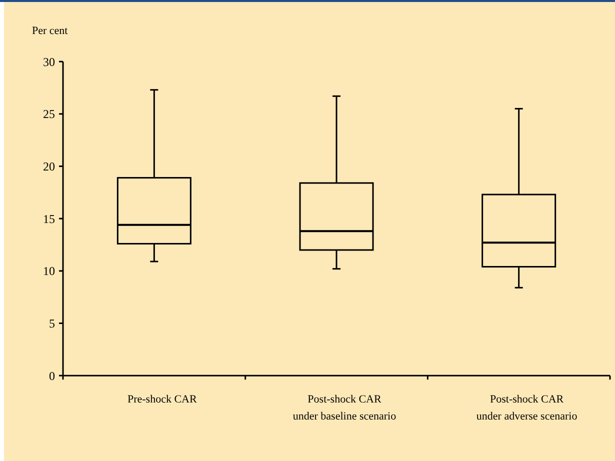  Describe the element at coordinates (52, 323) in the screenshot. I see `y-tick-label: 5` at that location.